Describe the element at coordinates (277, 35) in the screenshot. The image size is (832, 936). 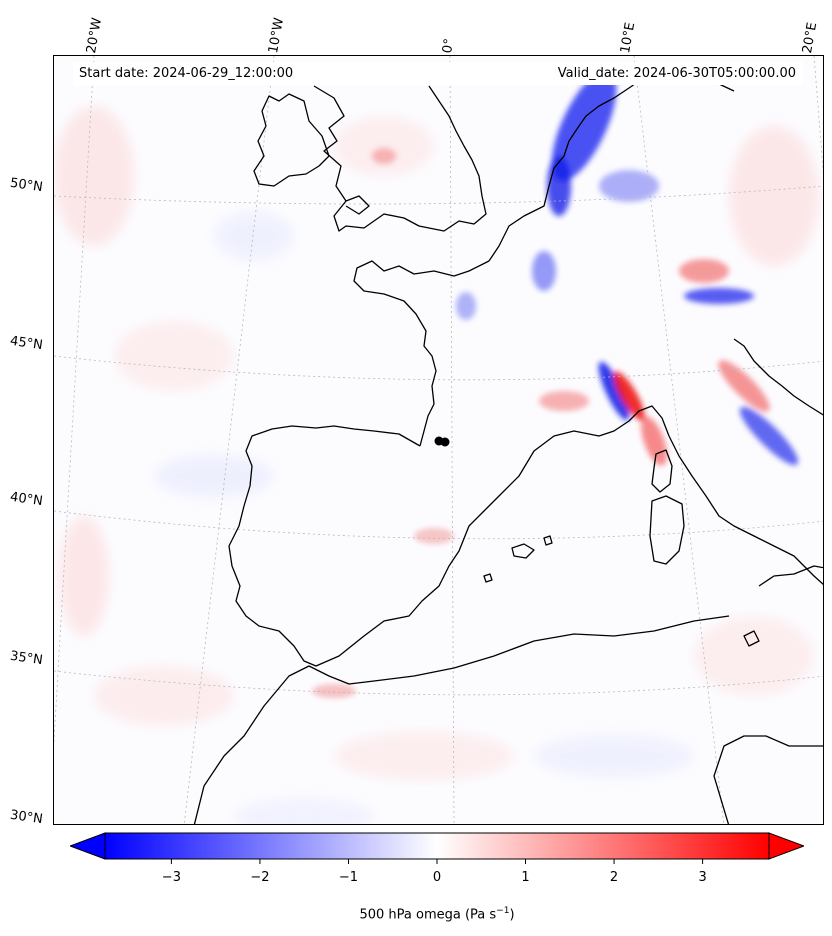
I see `lon-label-10w: 10°W` at that location.